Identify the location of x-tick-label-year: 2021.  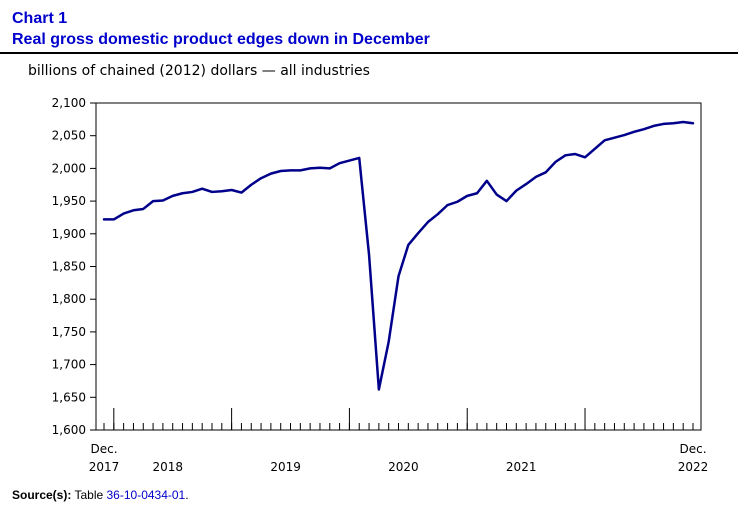
(521, 467).